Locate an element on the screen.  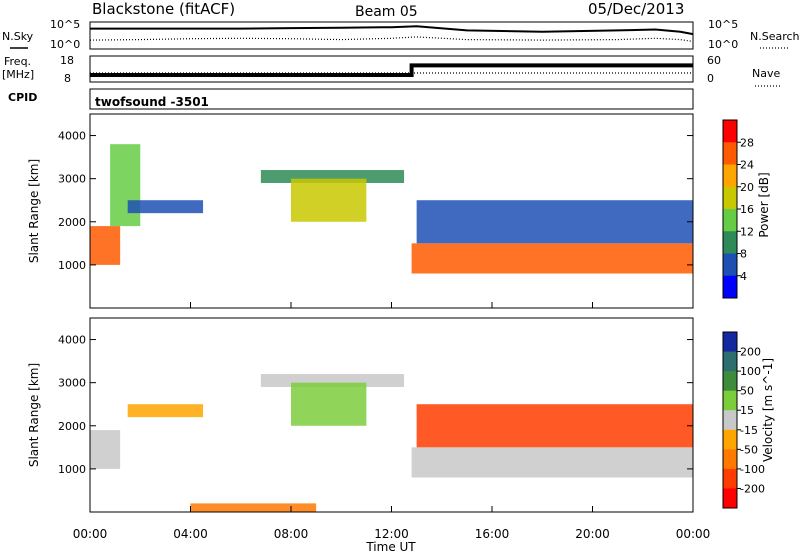
freq-panel: Freq. [MHz] 18 8 60 0 Nave is located at coordinates (391, 70).